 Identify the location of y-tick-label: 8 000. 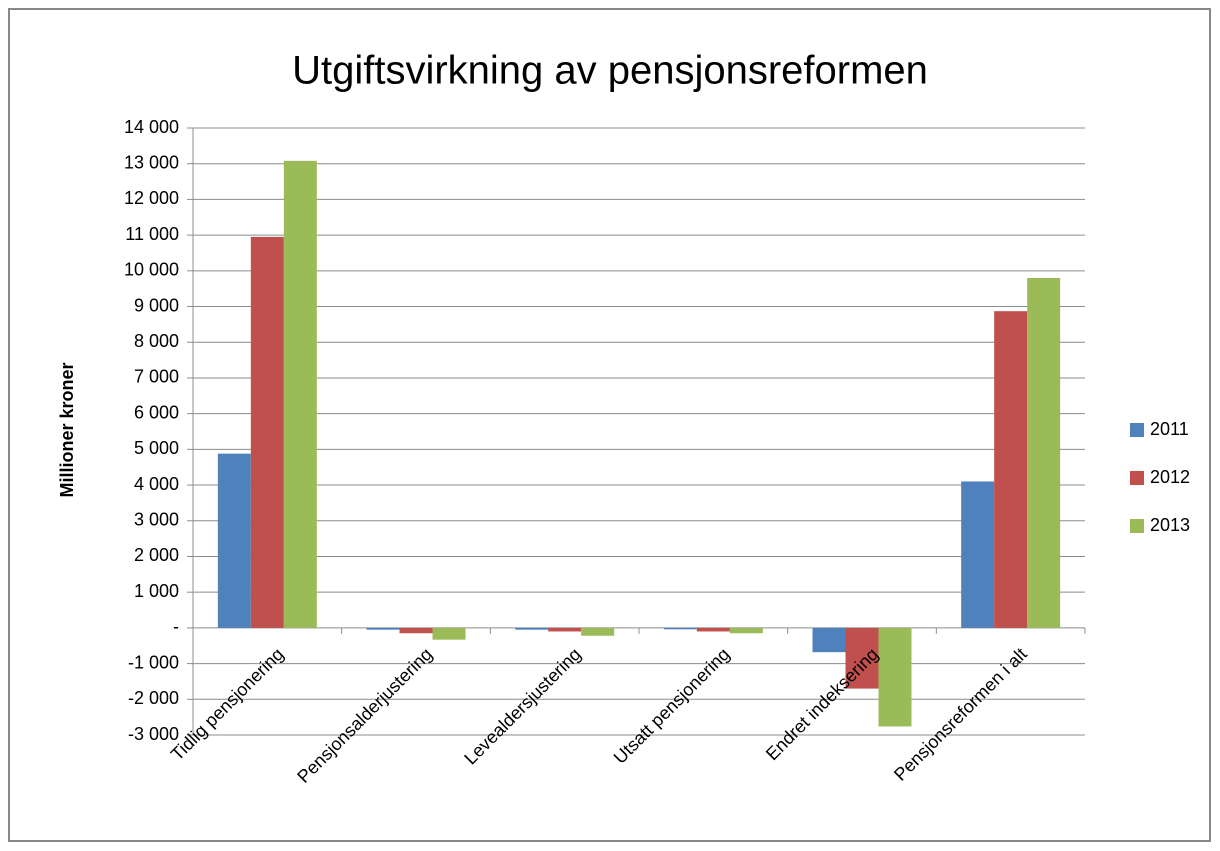
(156, 341).